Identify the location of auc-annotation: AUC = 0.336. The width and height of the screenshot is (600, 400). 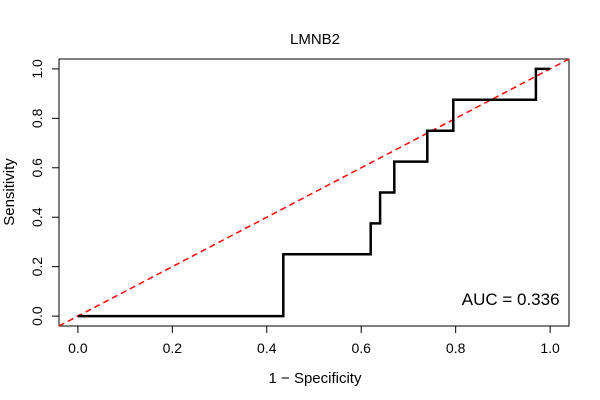
(511, 299).